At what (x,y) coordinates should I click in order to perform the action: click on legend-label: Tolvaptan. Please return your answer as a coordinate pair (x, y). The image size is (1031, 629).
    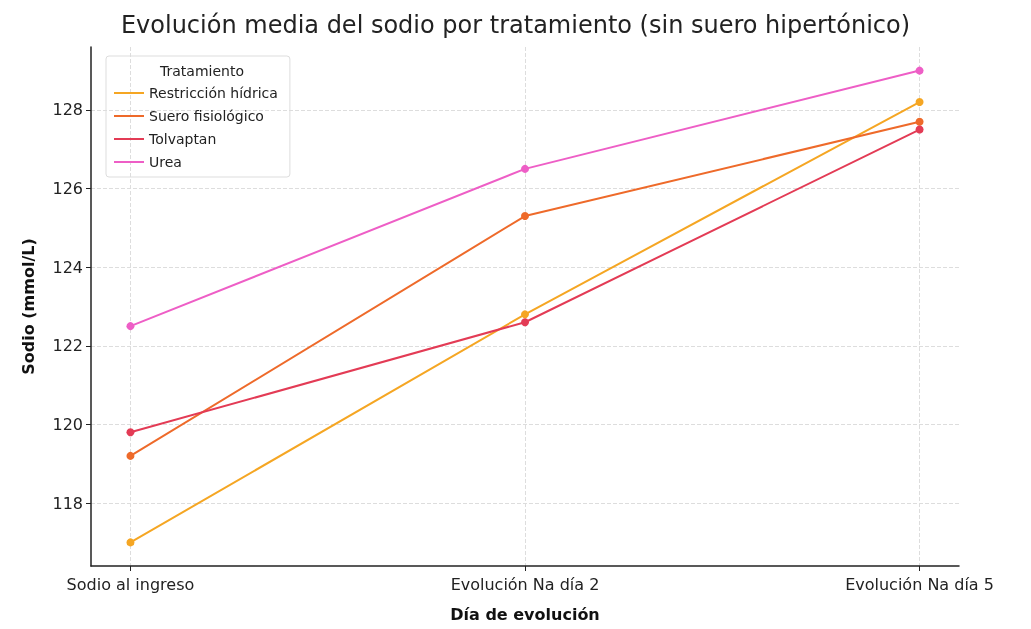
    Looking at the image, I should click on (182, 139).